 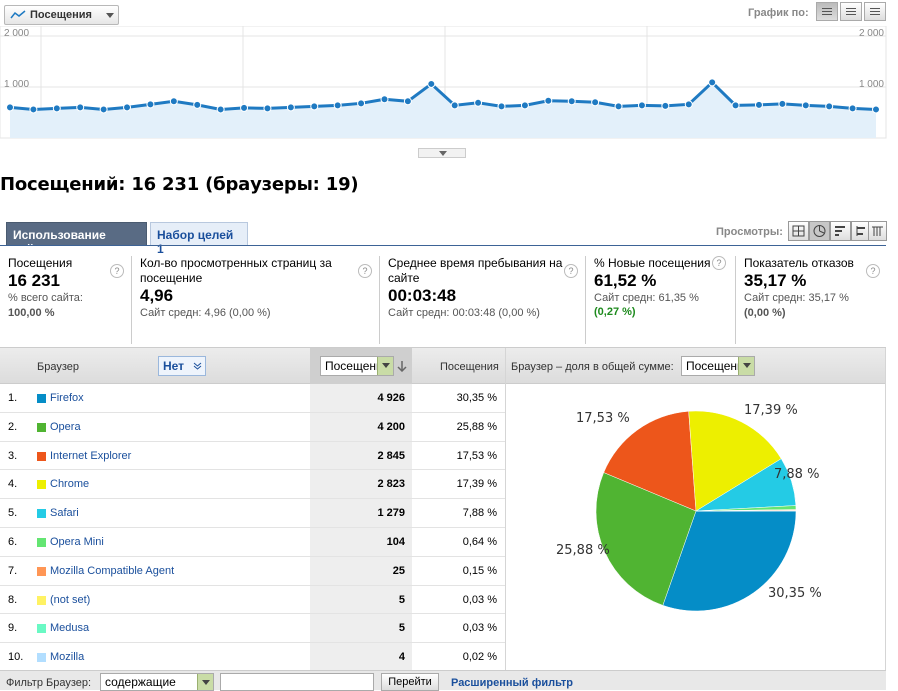 I want to click on graph-by-day-button, so click(x=827, y=11).